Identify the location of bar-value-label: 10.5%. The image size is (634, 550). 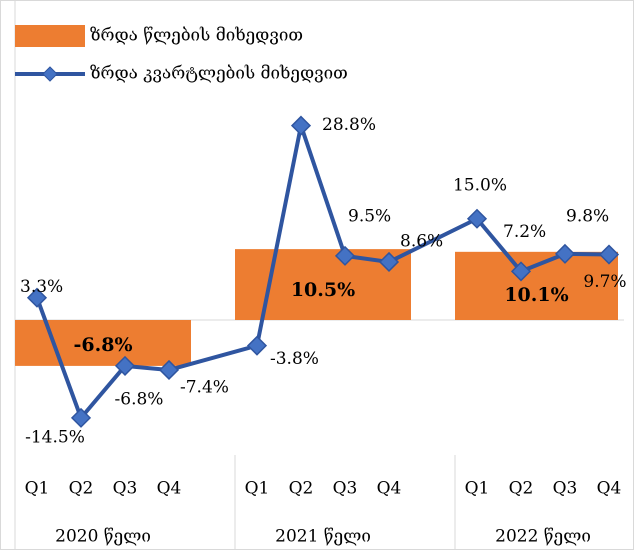
(323, 290).